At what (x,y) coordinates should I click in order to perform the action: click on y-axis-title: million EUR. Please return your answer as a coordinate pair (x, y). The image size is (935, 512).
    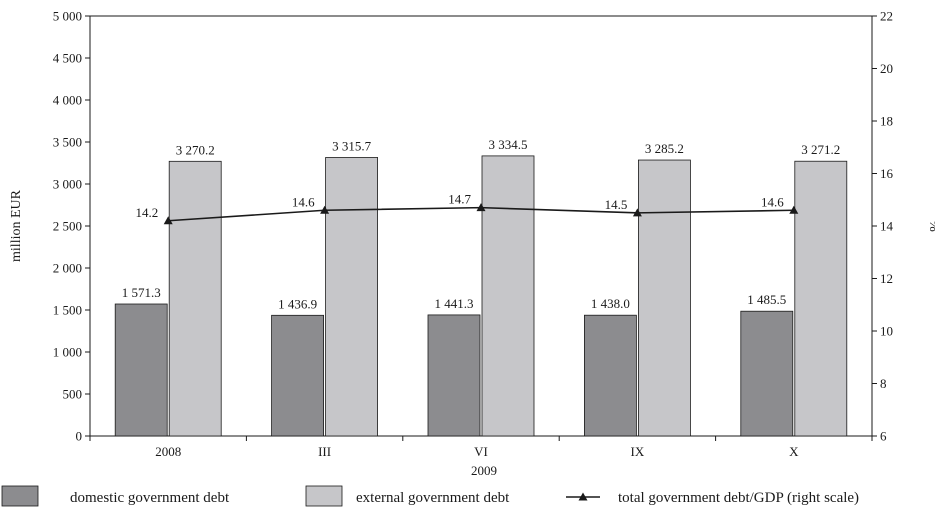
    Looking at the image, I should click on (16, 225).